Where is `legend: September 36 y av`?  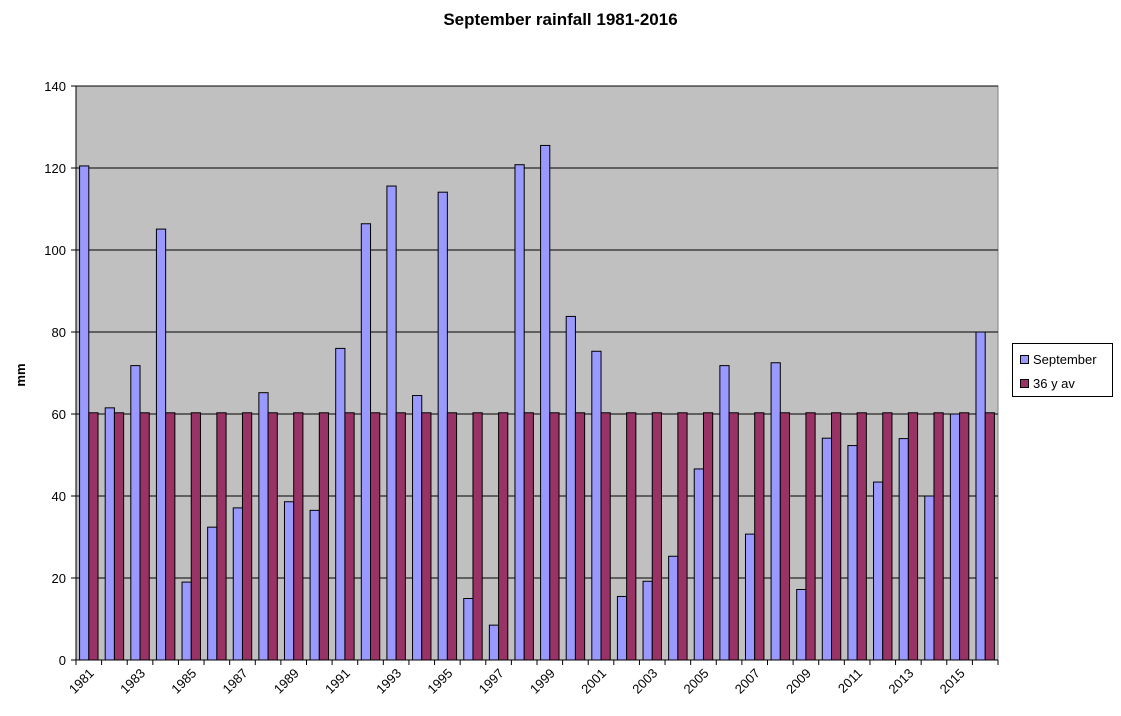 legend: September 36 y av is located at coordinates (1062, 370).